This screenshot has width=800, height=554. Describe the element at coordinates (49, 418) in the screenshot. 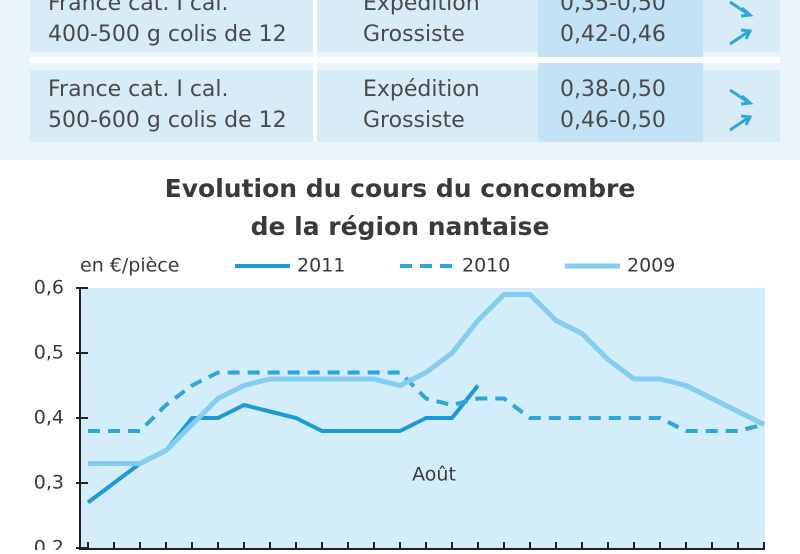

I see `y-tick-label: 0,4` at that location.